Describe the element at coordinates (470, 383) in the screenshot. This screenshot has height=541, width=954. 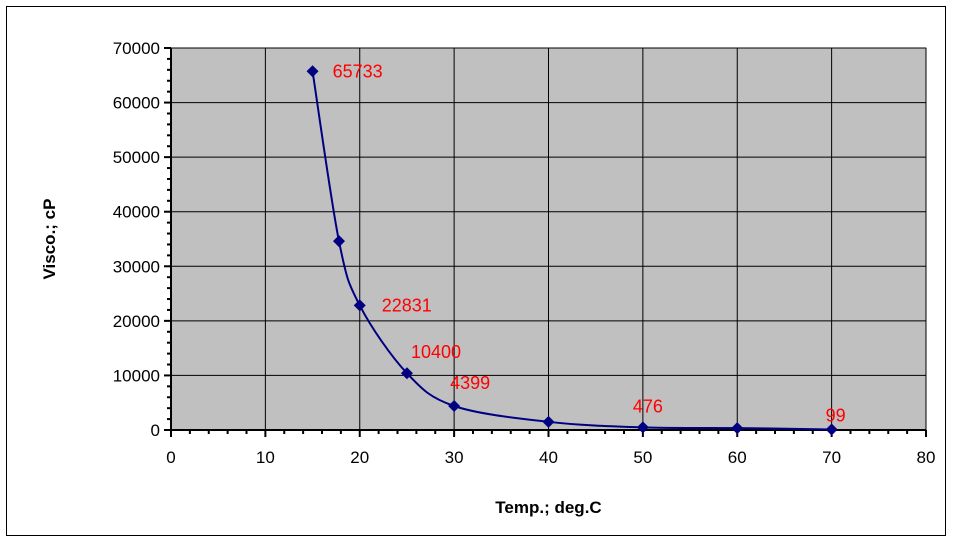
I see `data-label: 4399` at that location.